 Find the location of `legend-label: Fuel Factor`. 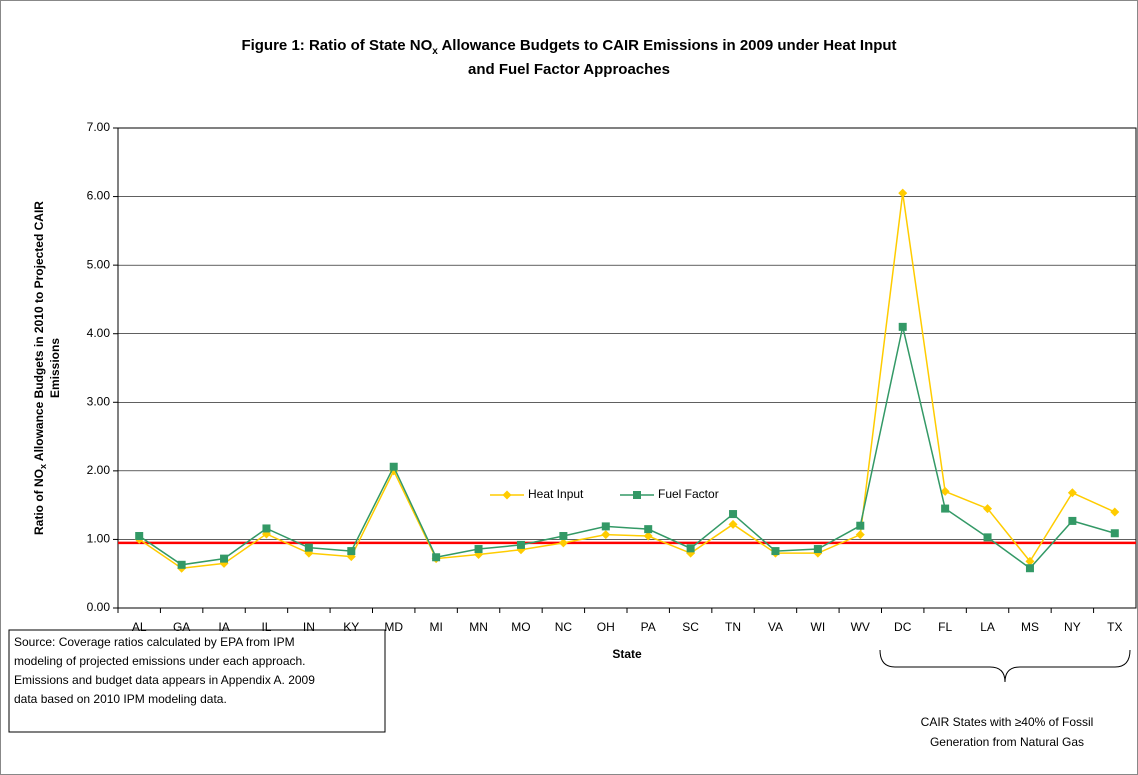

legend-label: Fuel Factor is located at coordinates (688, 494).